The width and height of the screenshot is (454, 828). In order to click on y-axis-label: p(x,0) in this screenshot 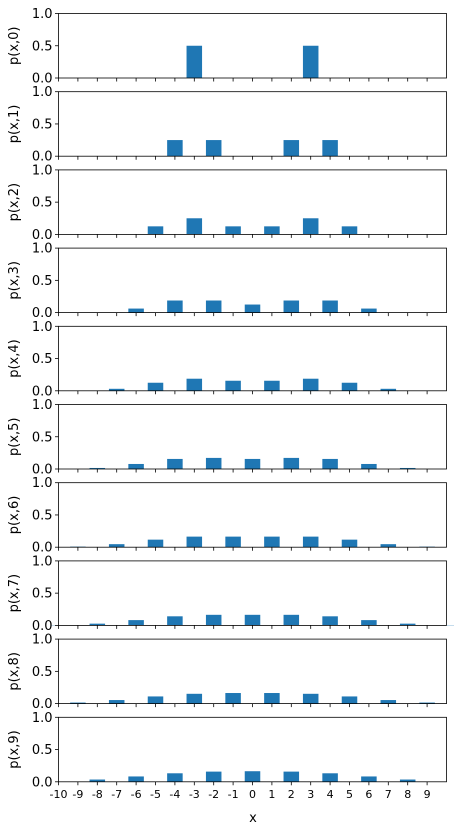, I will do `click(14, 46)`.